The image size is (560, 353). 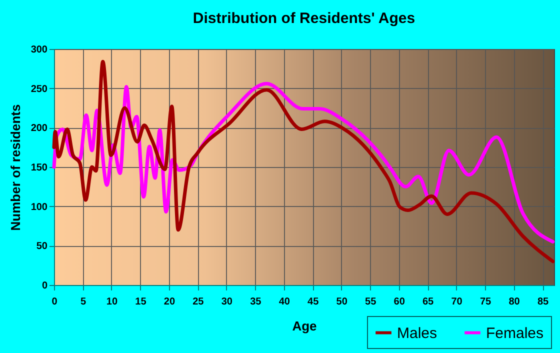 I want to click on x-axis-title: Age, so click(x=304, y=326).